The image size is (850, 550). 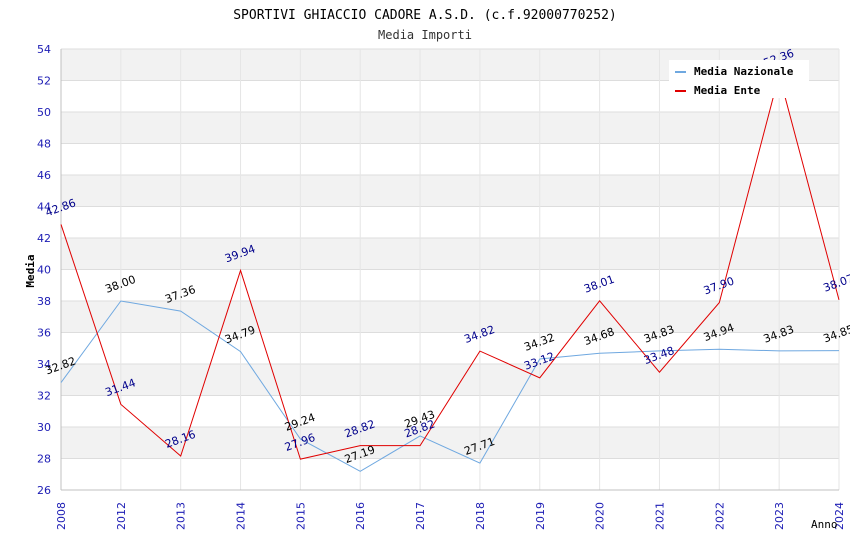 What do you see at coordinates (727, 90) in the screenshot?
I see `legend-label-media-ente: Media Ente` at bounding box center [727, 90].